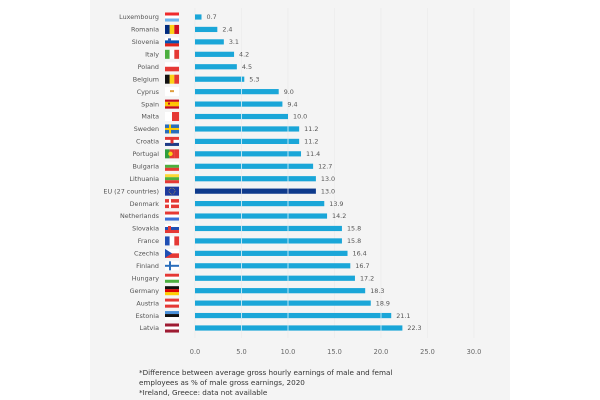 Image resolution: width=600 pixels, height=400 pixels. Describe the element at coordinates (212, 17) in the screenshot. I see `value-label: 0.7` at that location.